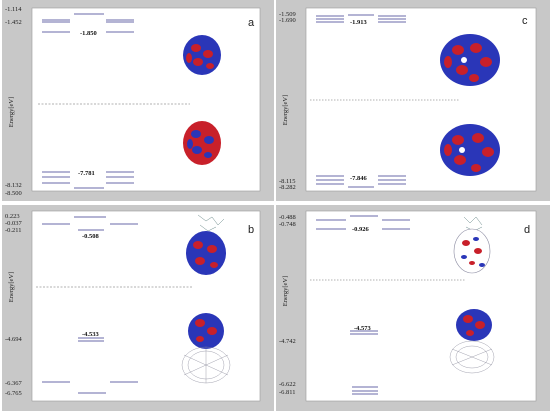  Describe the element at coordinates (86, 173) in the screenshot. I see `homo-energy-label: -7.781` at that location.